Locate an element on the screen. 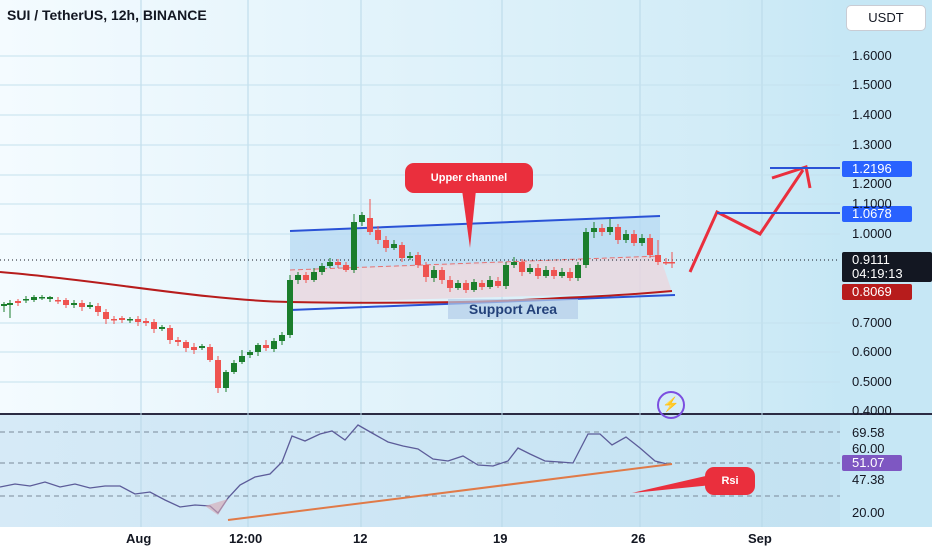  moving-average-line is located at coordinates (336, 287).